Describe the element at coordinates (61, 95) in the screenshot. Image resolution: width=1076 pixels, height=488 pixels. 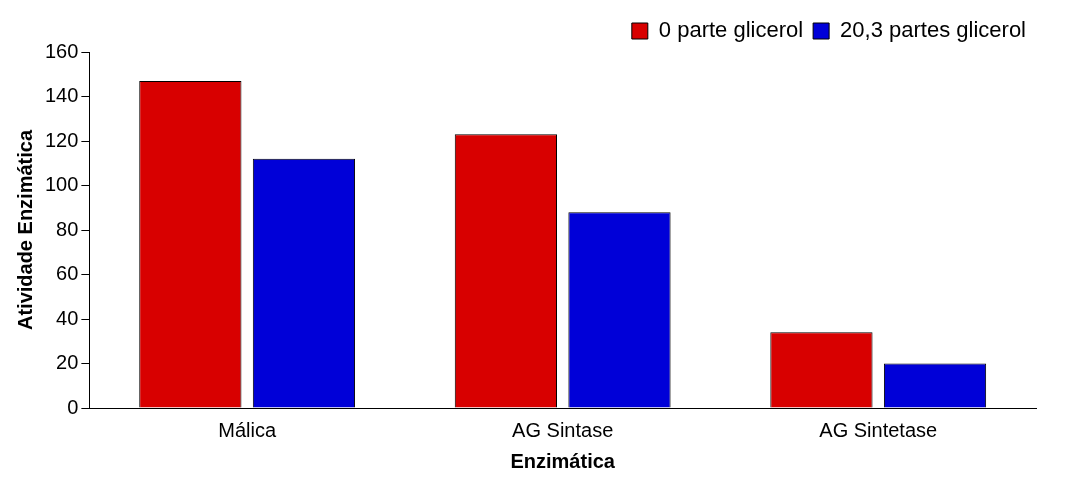
I see `y-tick-label: 140` at that location.